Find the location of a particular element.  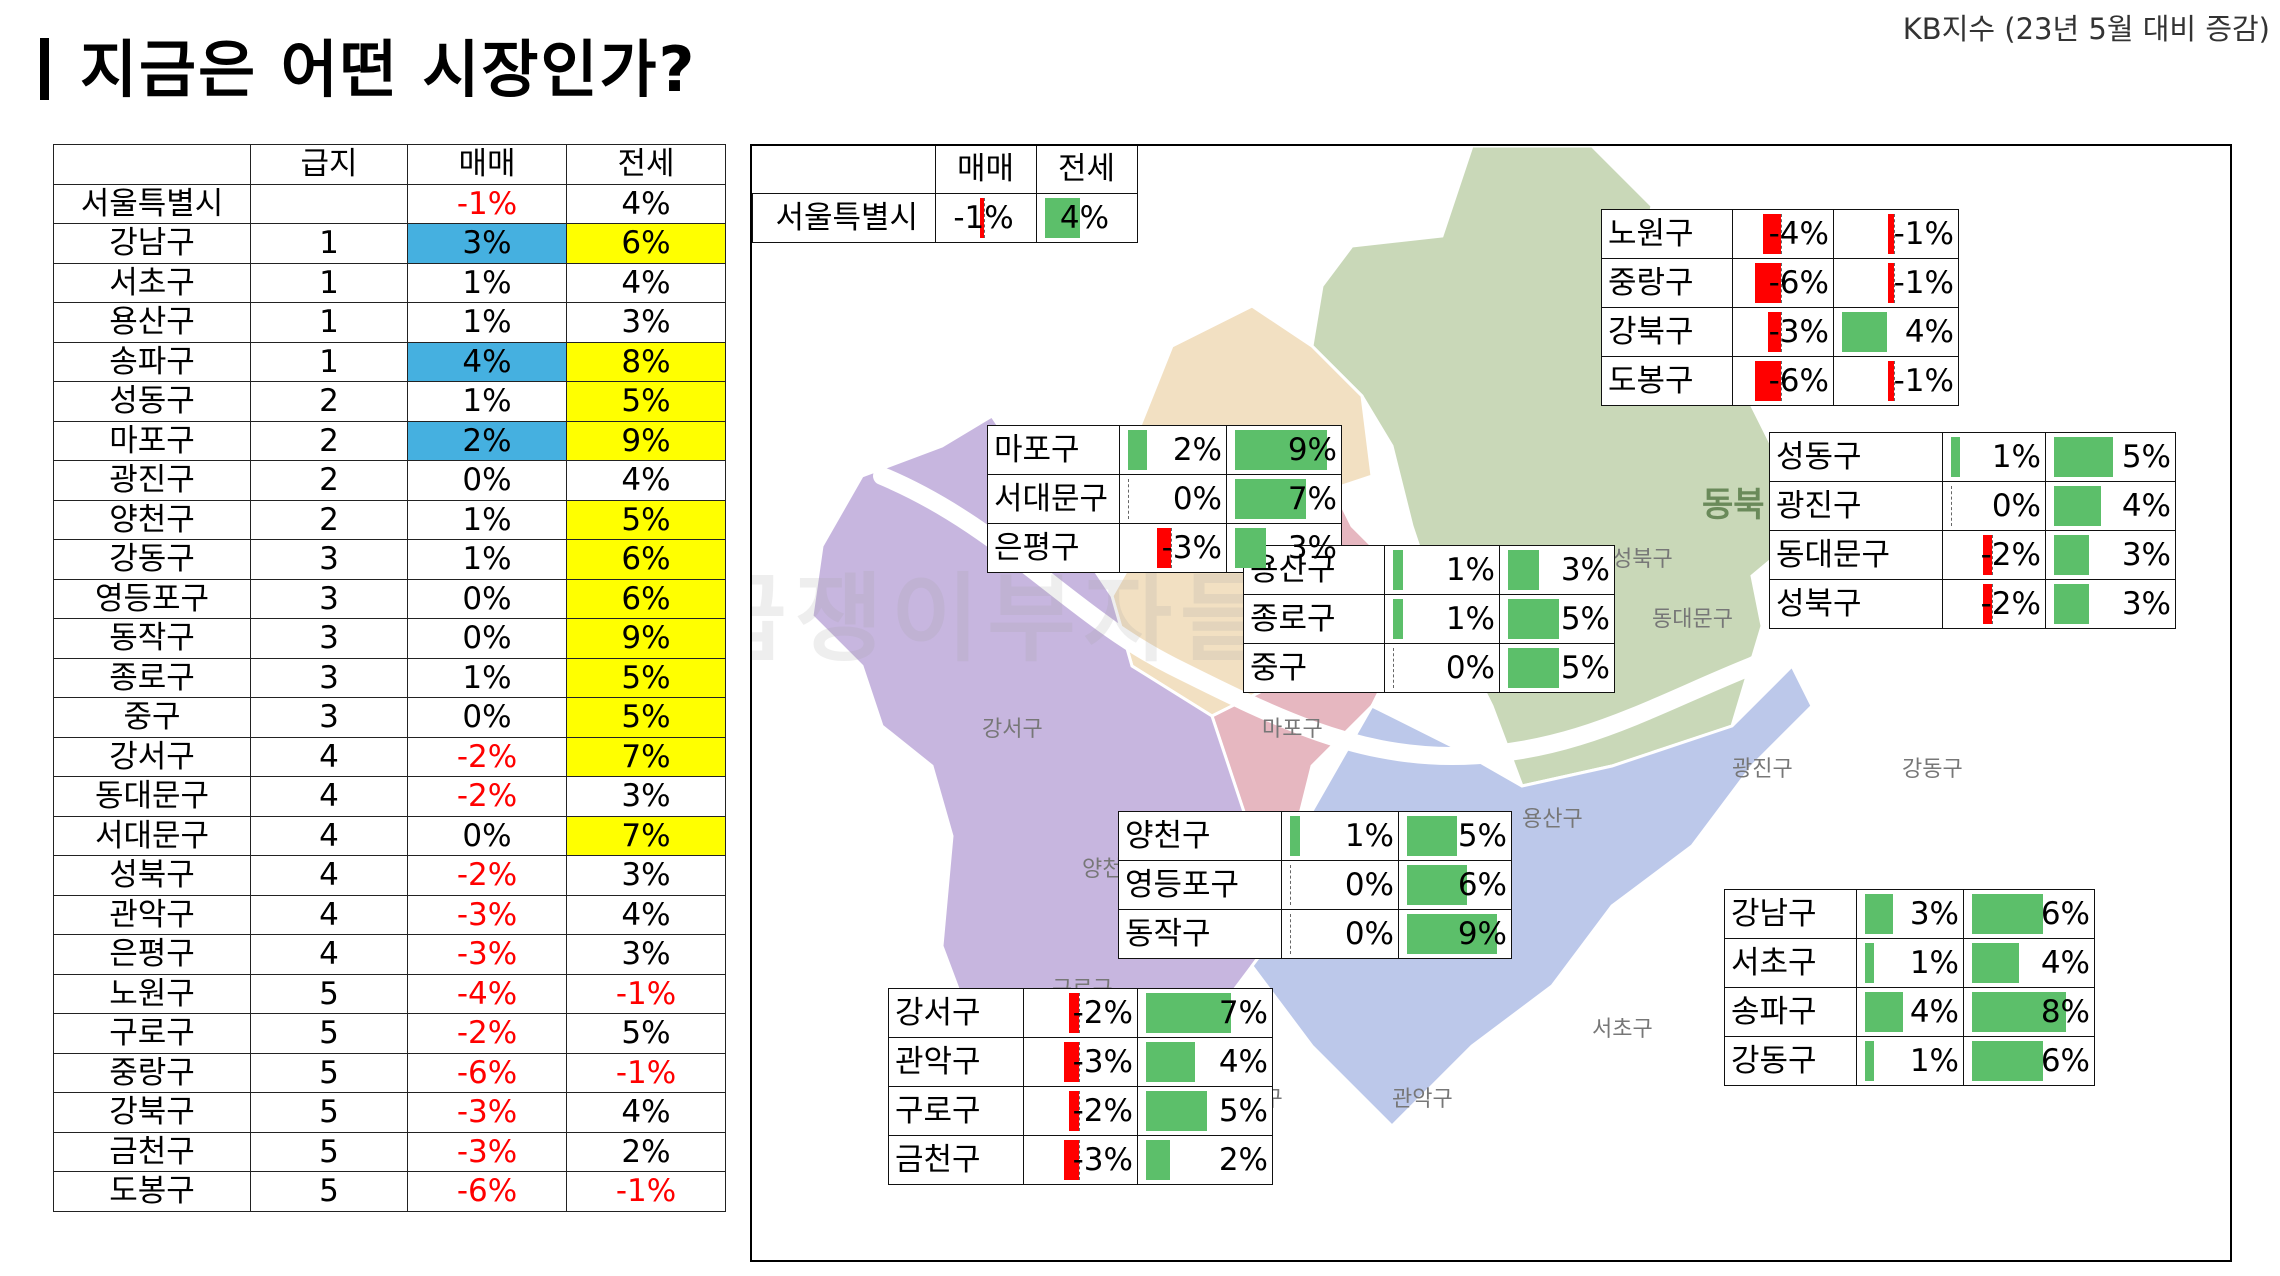

cell-sale: -4% is located at coordinates (487, 993).